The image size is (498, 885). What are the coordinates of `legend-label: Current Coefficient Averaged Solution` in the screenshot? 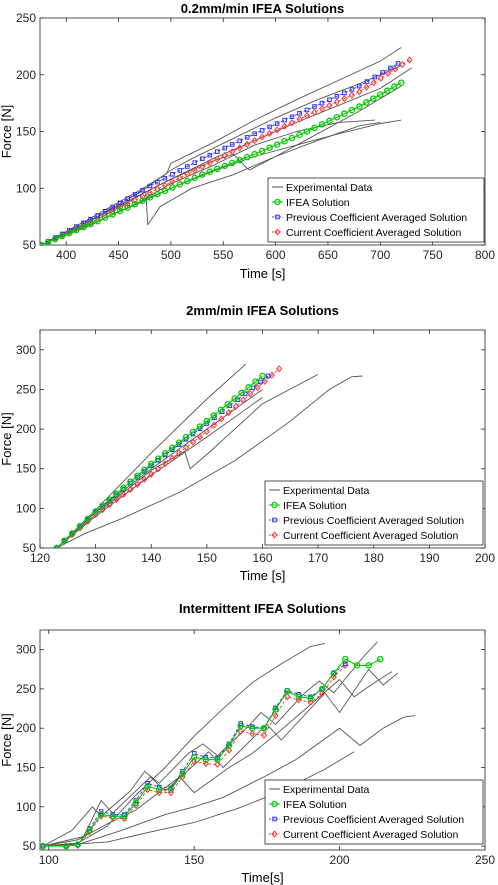 It's located at (370, 835).